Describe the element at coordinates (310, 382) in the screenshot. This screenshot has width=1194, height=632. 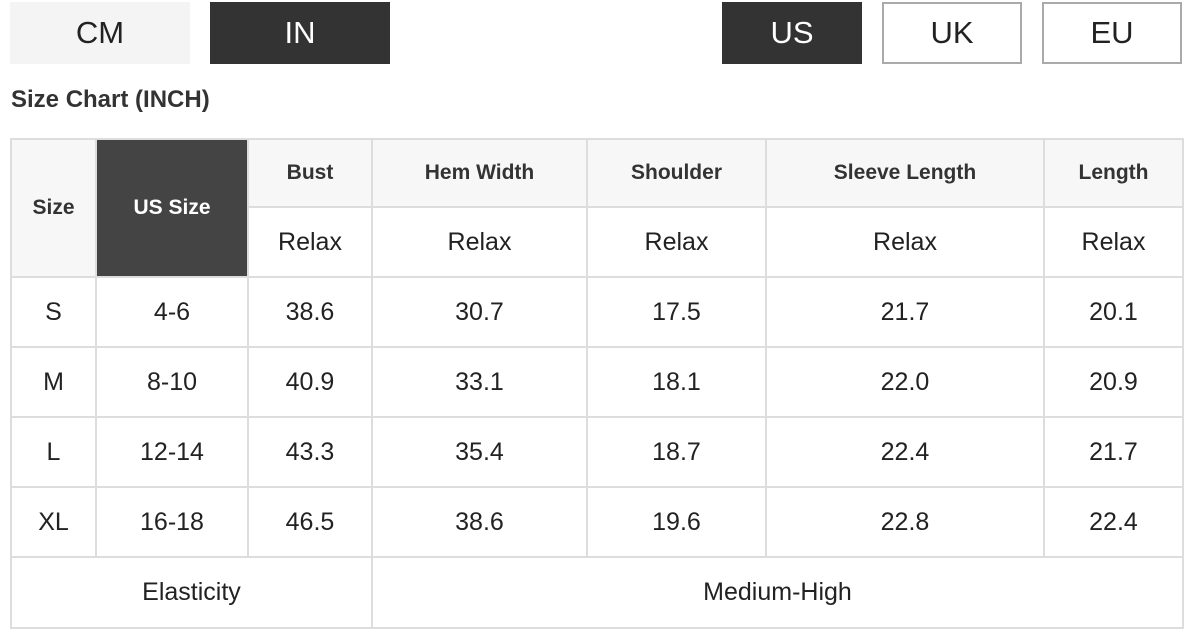
I see `cell: 40.9` at that location.